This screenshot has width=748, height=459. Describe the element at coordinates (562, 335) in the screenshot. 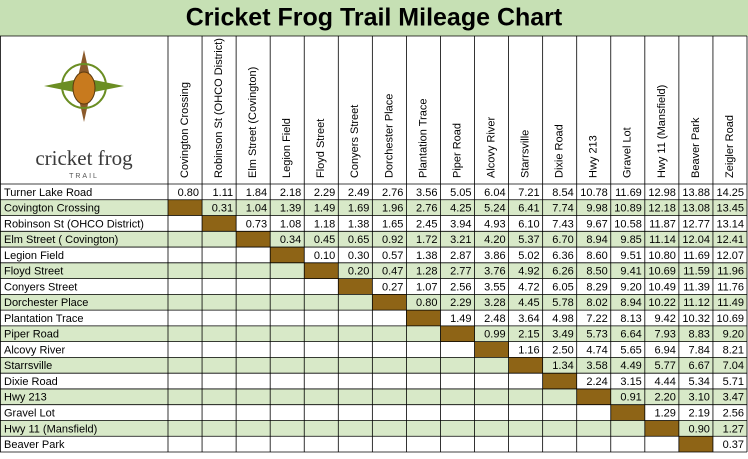

I see `distance: 3.49` at that location.